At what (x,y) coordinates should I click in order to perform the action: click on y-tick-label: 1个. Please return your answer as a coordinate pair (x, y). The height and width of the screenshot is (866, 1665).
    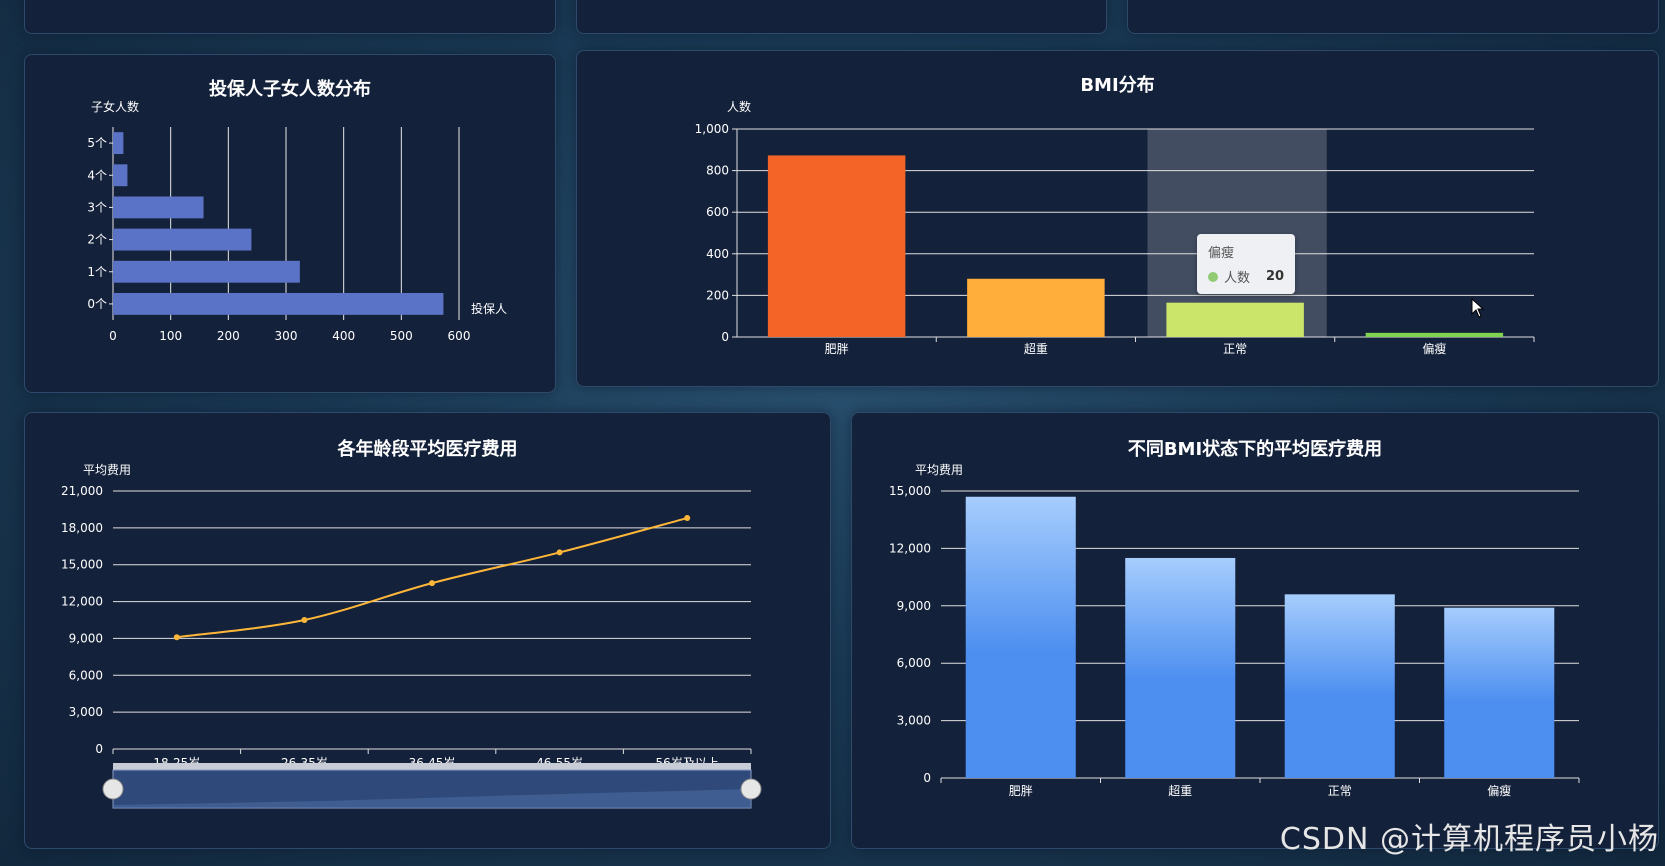
    Looking at the image, I should click on (97, 272).